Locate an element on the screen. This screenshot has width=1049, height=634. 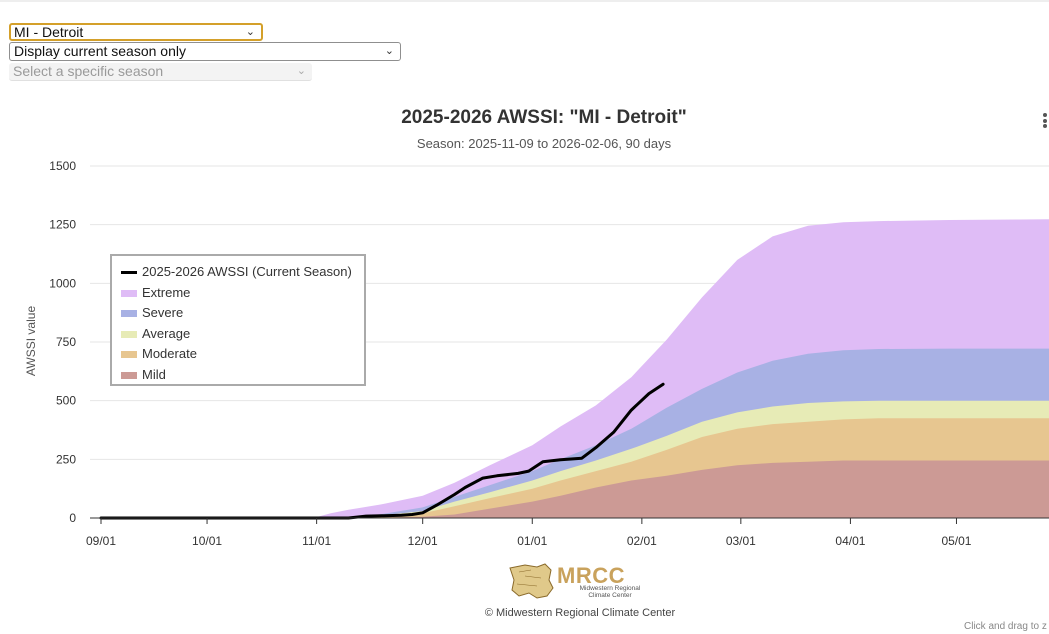
x-tick-label: 05/01 is located at coordinates (956, 541).